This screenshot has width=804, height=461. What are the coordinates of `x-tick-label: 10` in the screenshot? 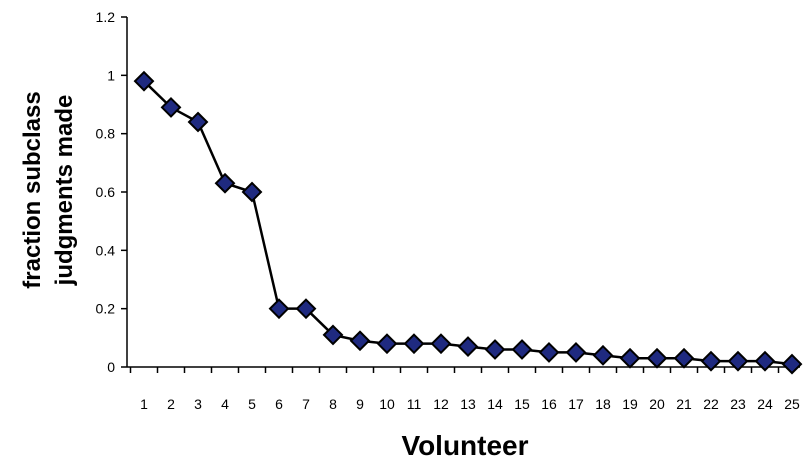 It's located at (387, 404).